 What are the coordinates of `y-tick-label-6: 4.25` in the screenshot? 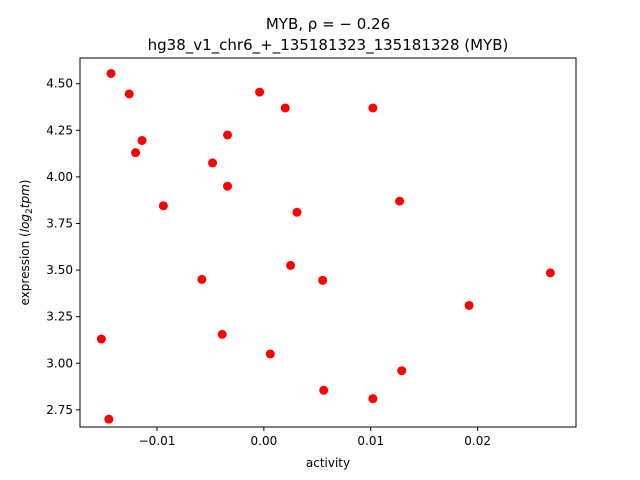 It's located at (59, 130).